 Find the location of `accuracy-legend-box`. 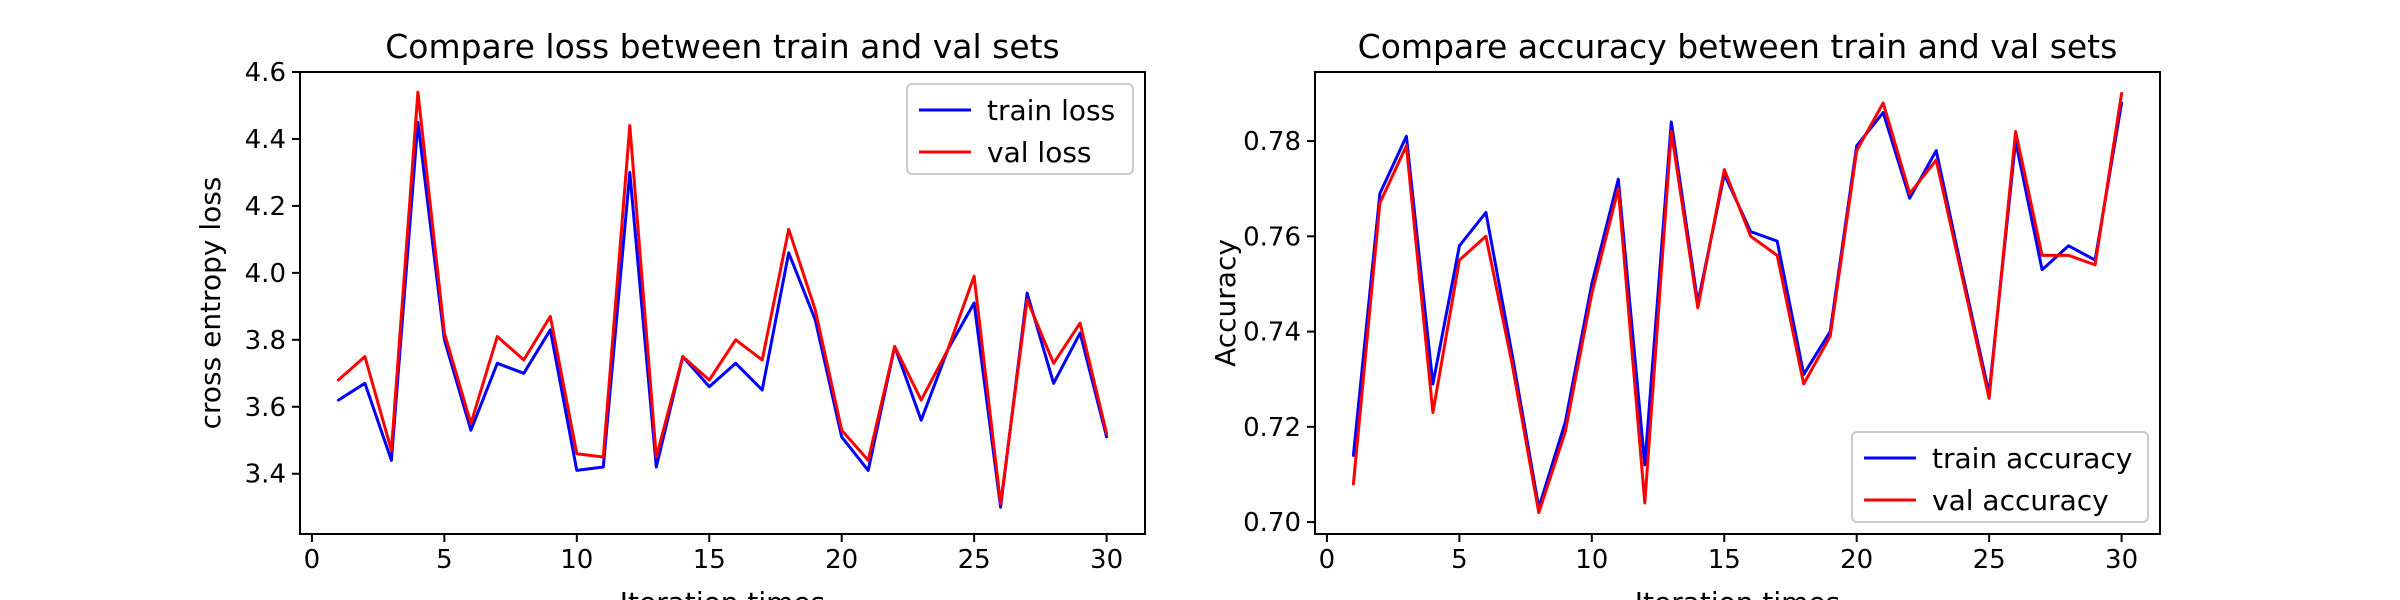

accuracy-legend-box is located at coordinates (2000, 477).